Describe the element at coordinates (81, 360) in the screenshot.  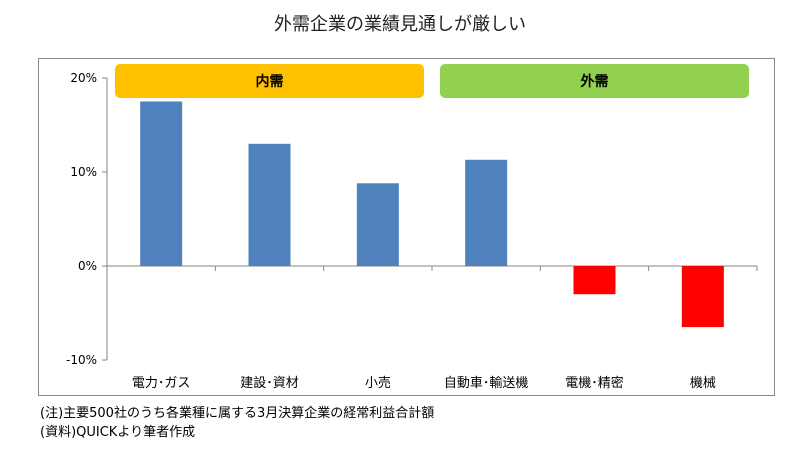
I see `y-tick-label: -10%` at that location.